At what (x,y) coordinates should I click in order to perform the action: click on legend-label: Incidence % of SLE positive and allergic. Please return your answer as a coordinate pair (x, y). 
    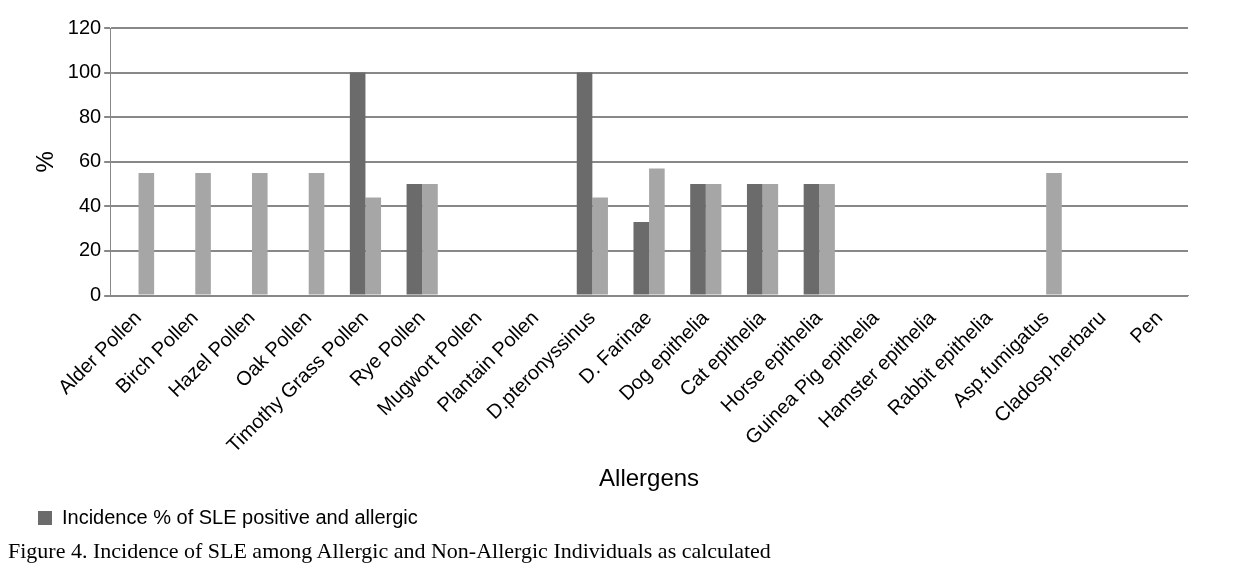
    Looking at the image, I should click on (240, 516).